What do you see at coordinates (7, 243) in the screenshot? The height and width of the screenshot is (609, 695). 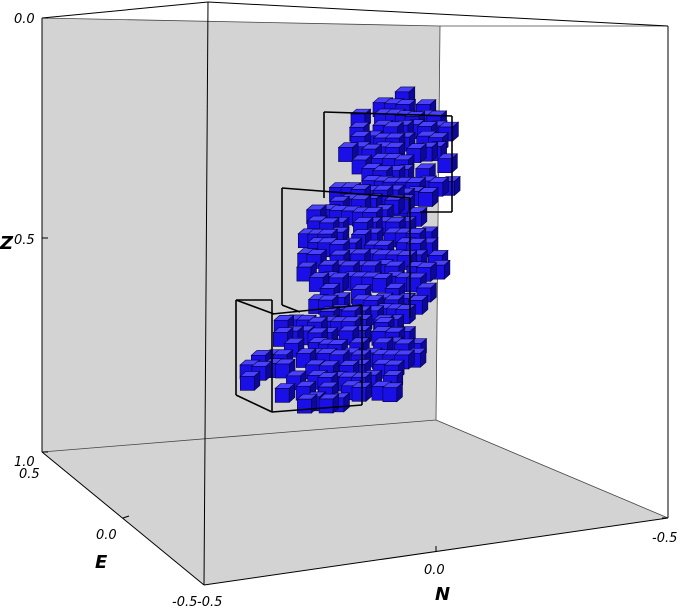 I see `z-axis-label: Z` at bounding box center [7, 243].